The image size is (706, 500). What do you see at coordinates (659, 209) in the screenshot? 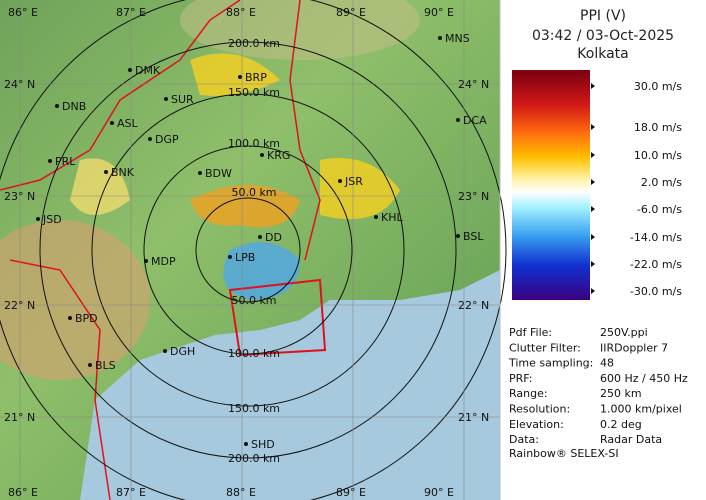
I see `legend-label: -6.0 m/s` at bounding box center [659, 209].